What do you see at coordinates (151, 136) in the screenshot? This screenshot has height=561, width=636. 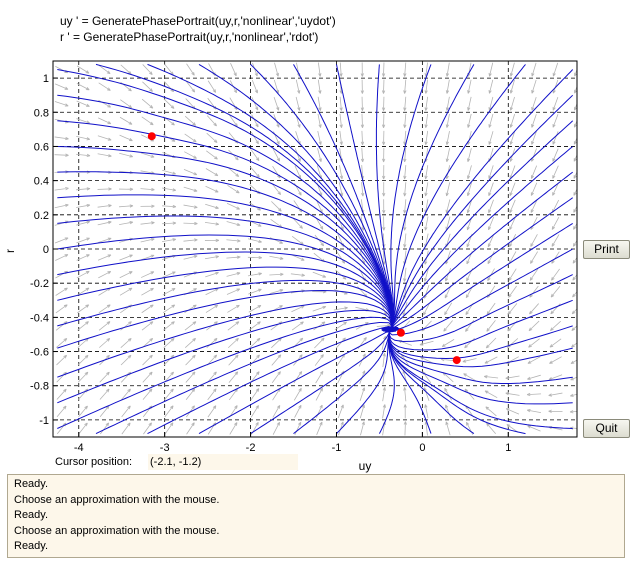 I see `equilibrium-point` at bounding box center [151, 136].